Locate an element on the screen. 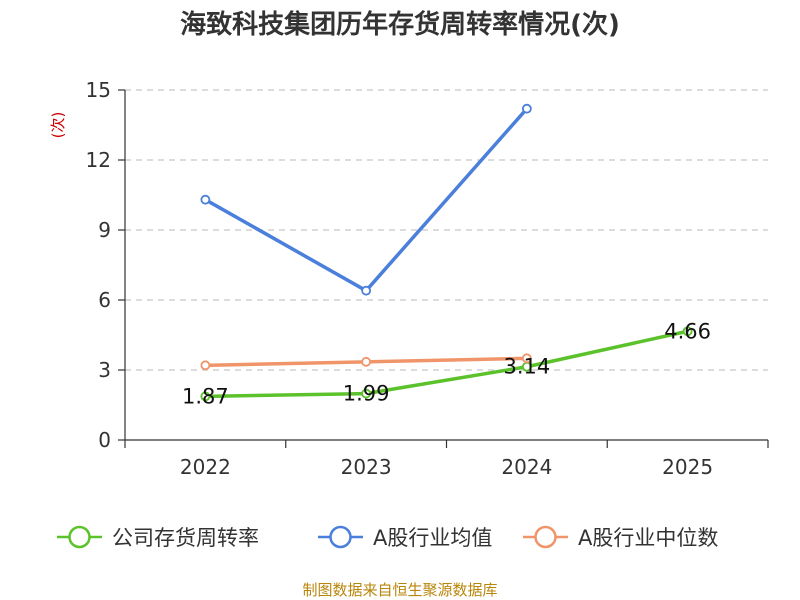 The height and width of the screenshot is (600, 800). x-tick-label: 2024 is located at coordinates (526, 467).